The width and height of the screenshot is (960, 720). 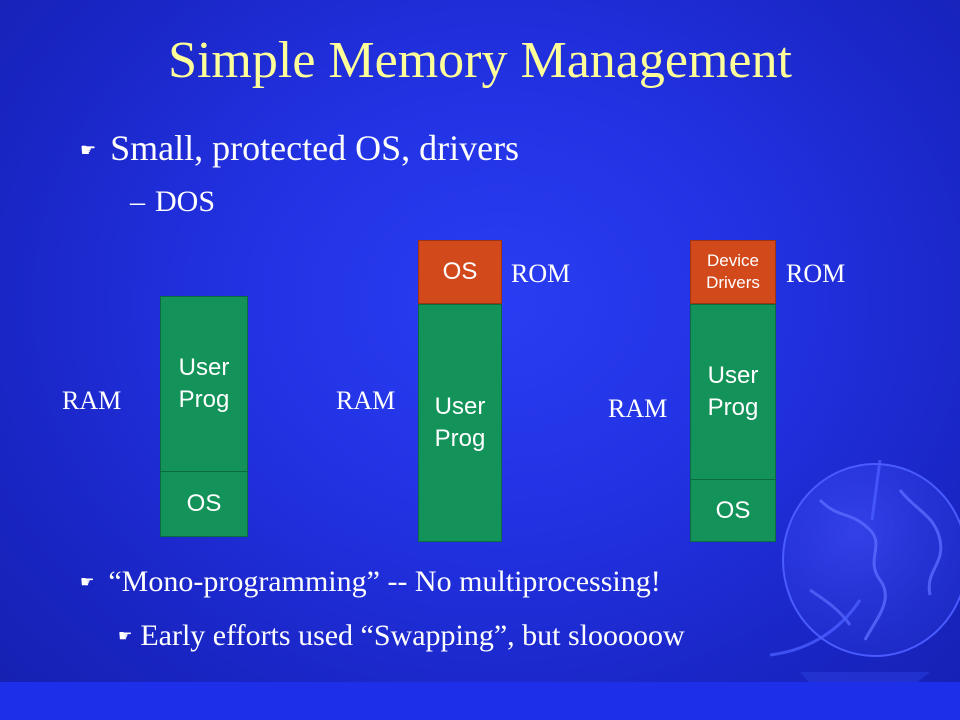 What do you see at coordinates (137, 201) in the screenshot?
I see `dash-icon: –` at bounding box center [137, 201].